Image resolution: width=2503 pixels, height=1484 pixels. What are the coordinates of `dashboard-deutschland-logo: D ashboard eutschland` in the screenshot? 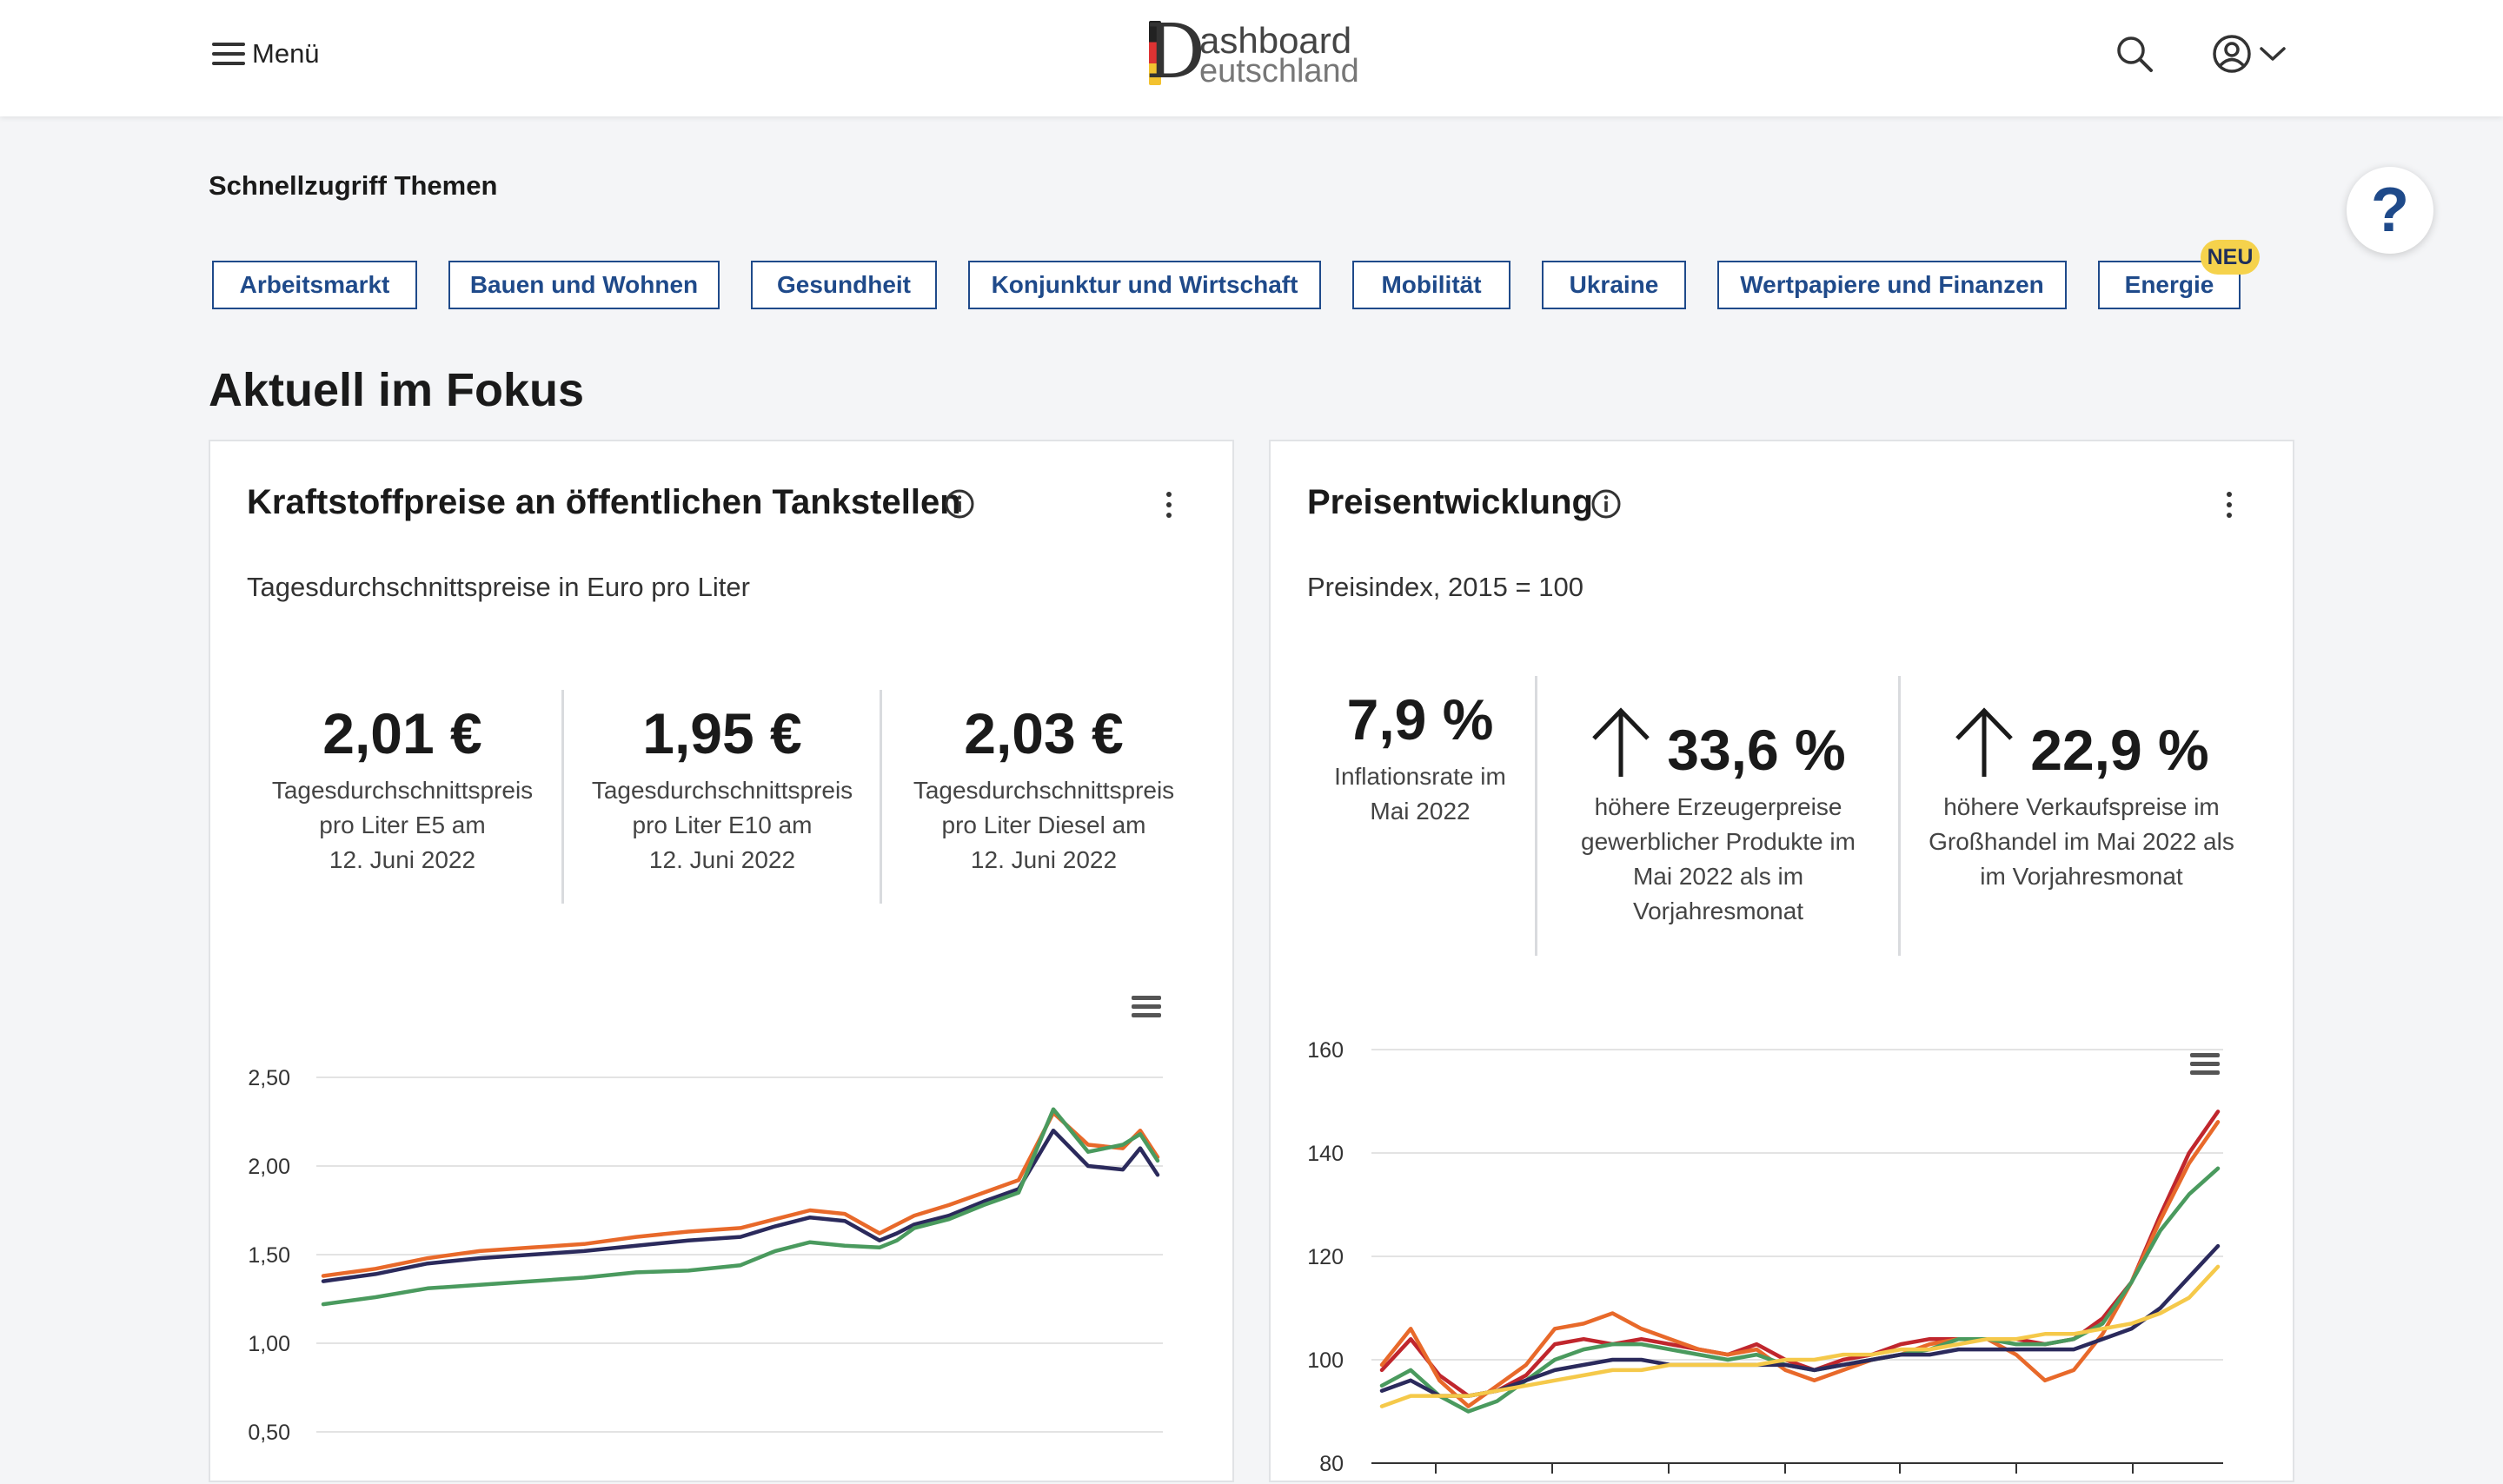 It's located at (1254, 52).